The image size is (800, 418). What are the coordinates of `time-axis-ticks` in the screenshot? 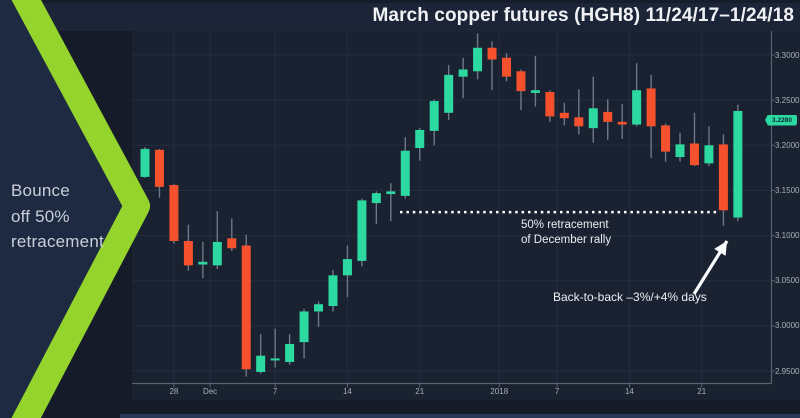 It's located at (438, 385).